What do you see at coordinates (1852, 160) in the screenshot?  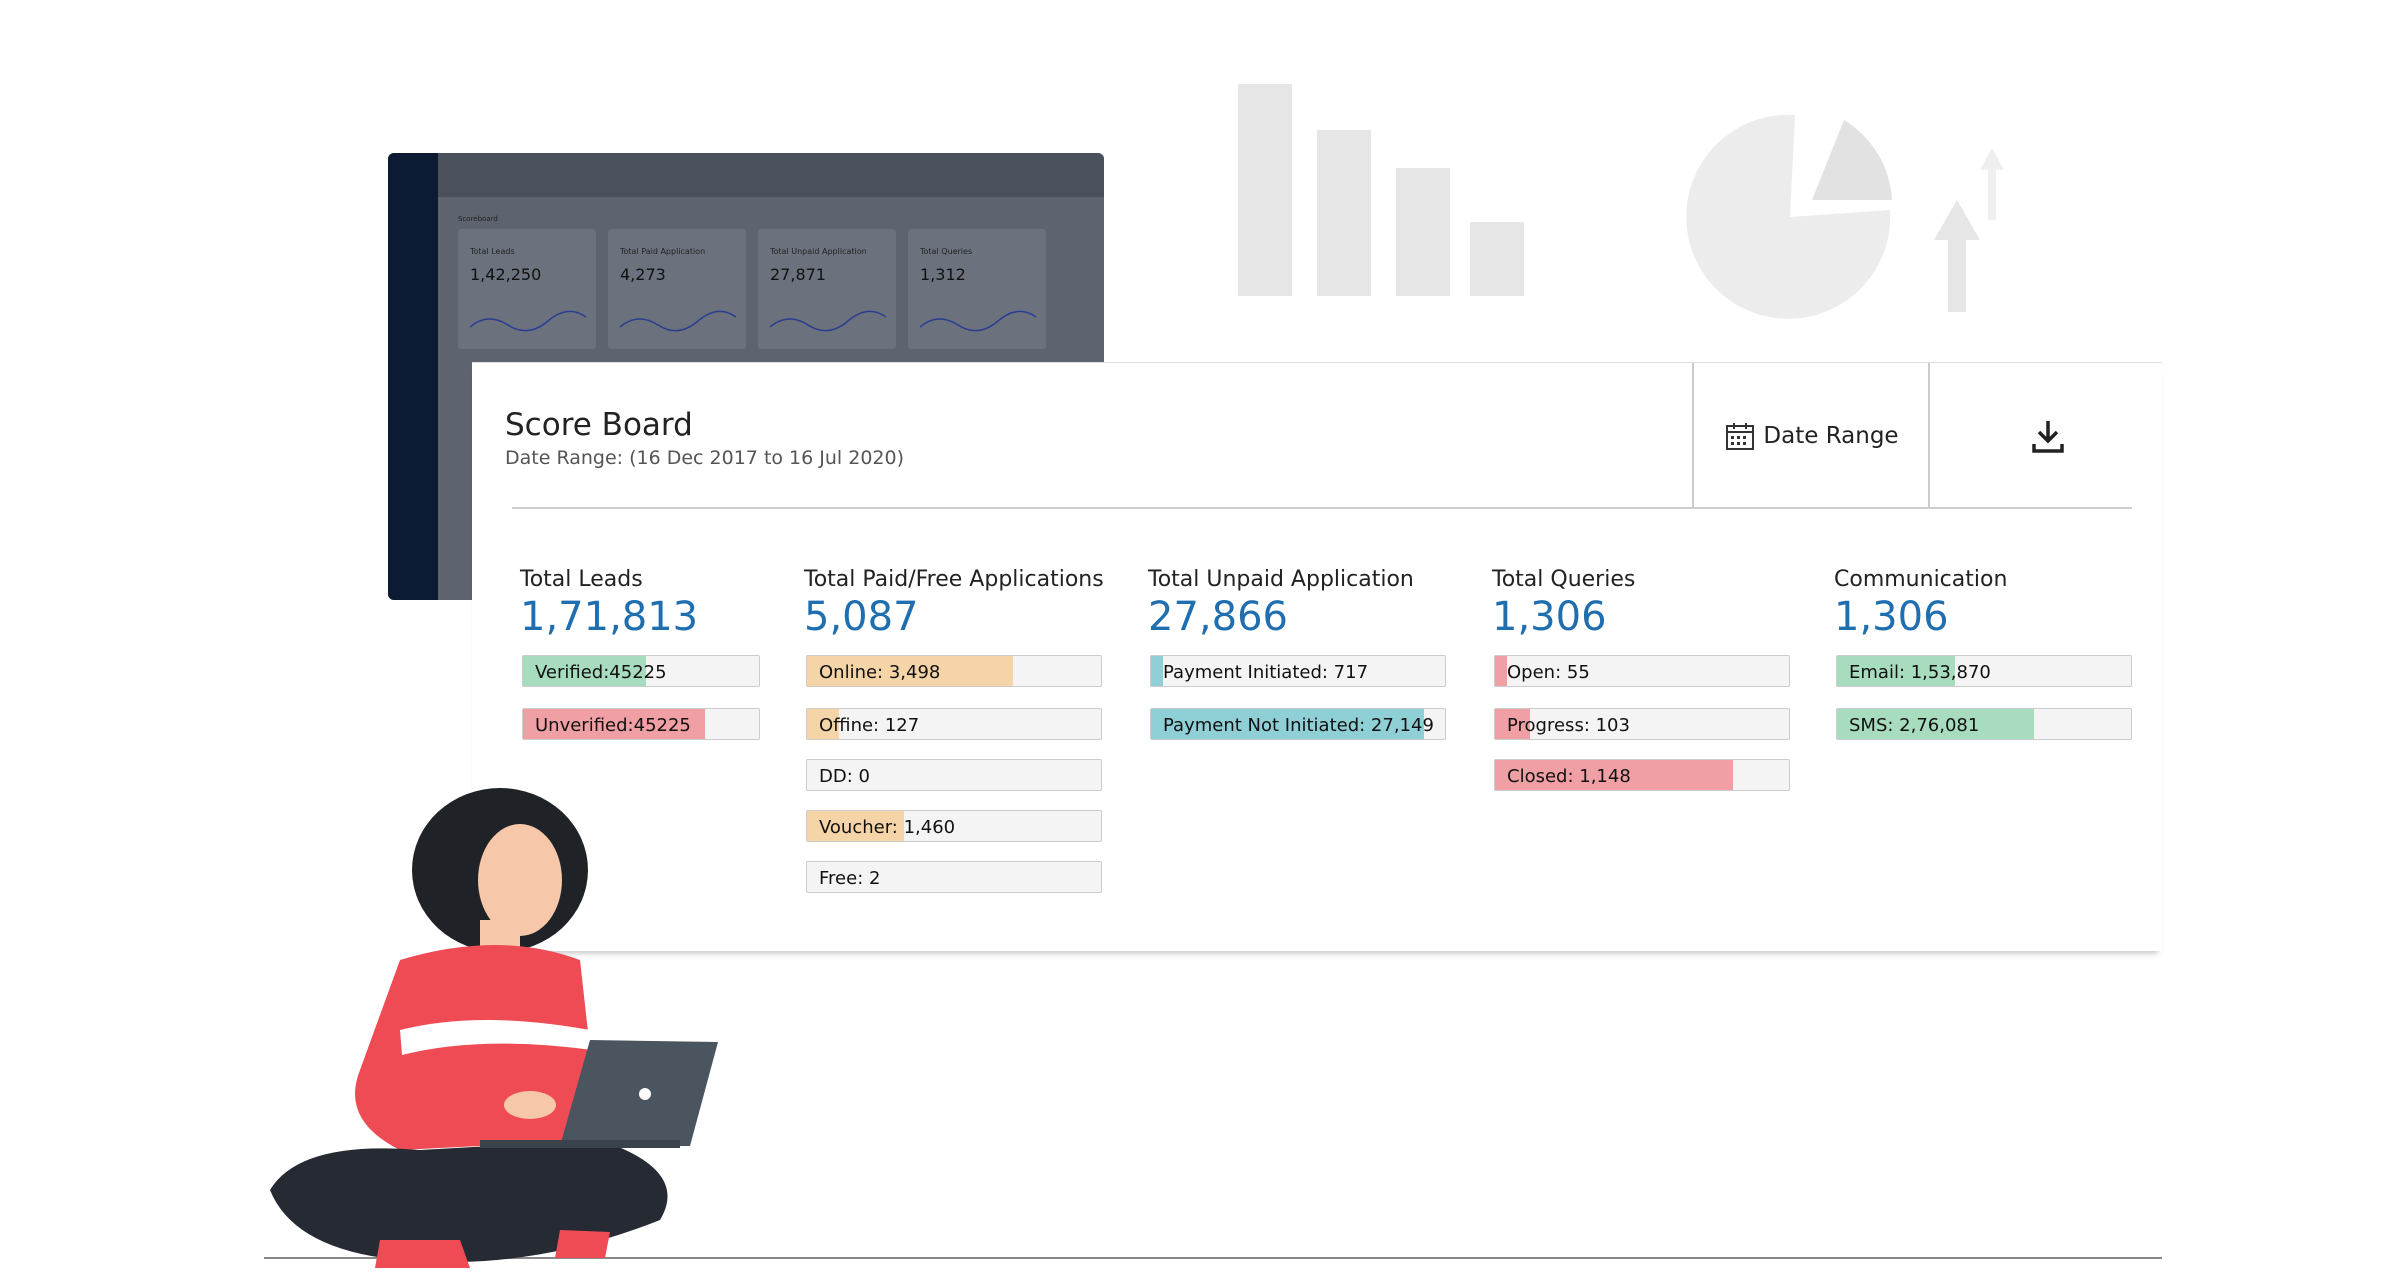 I see `deco-pie-slice` at bounding box center [1852, 160].